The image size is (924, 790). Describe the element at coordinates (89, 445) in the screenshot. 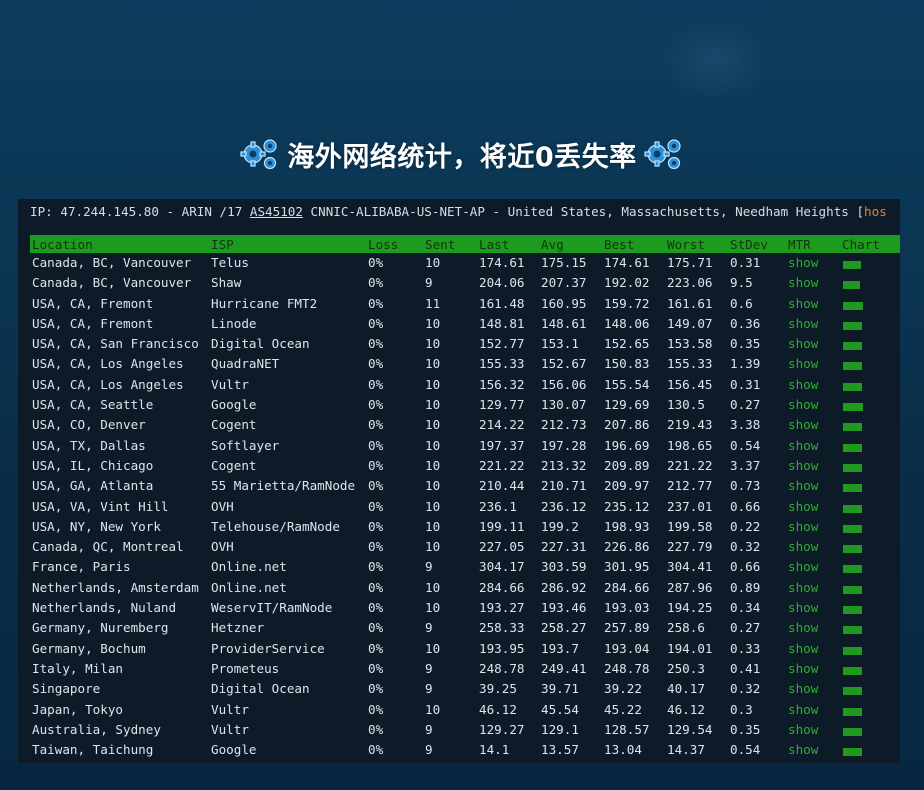

I see `cell-location: USA, TX, Dallas` at that location.